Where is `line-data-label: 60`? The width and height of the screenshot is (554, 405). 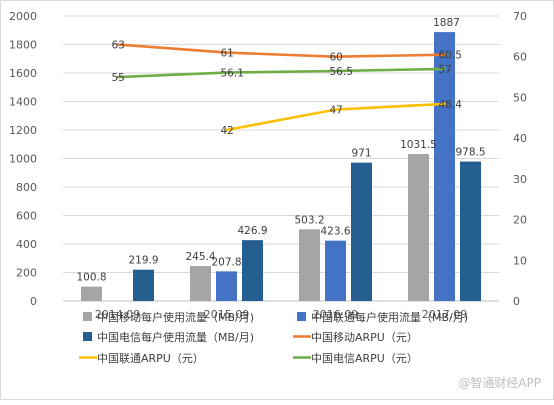 line-data-label: 60 is located at coordinates (336, 58).